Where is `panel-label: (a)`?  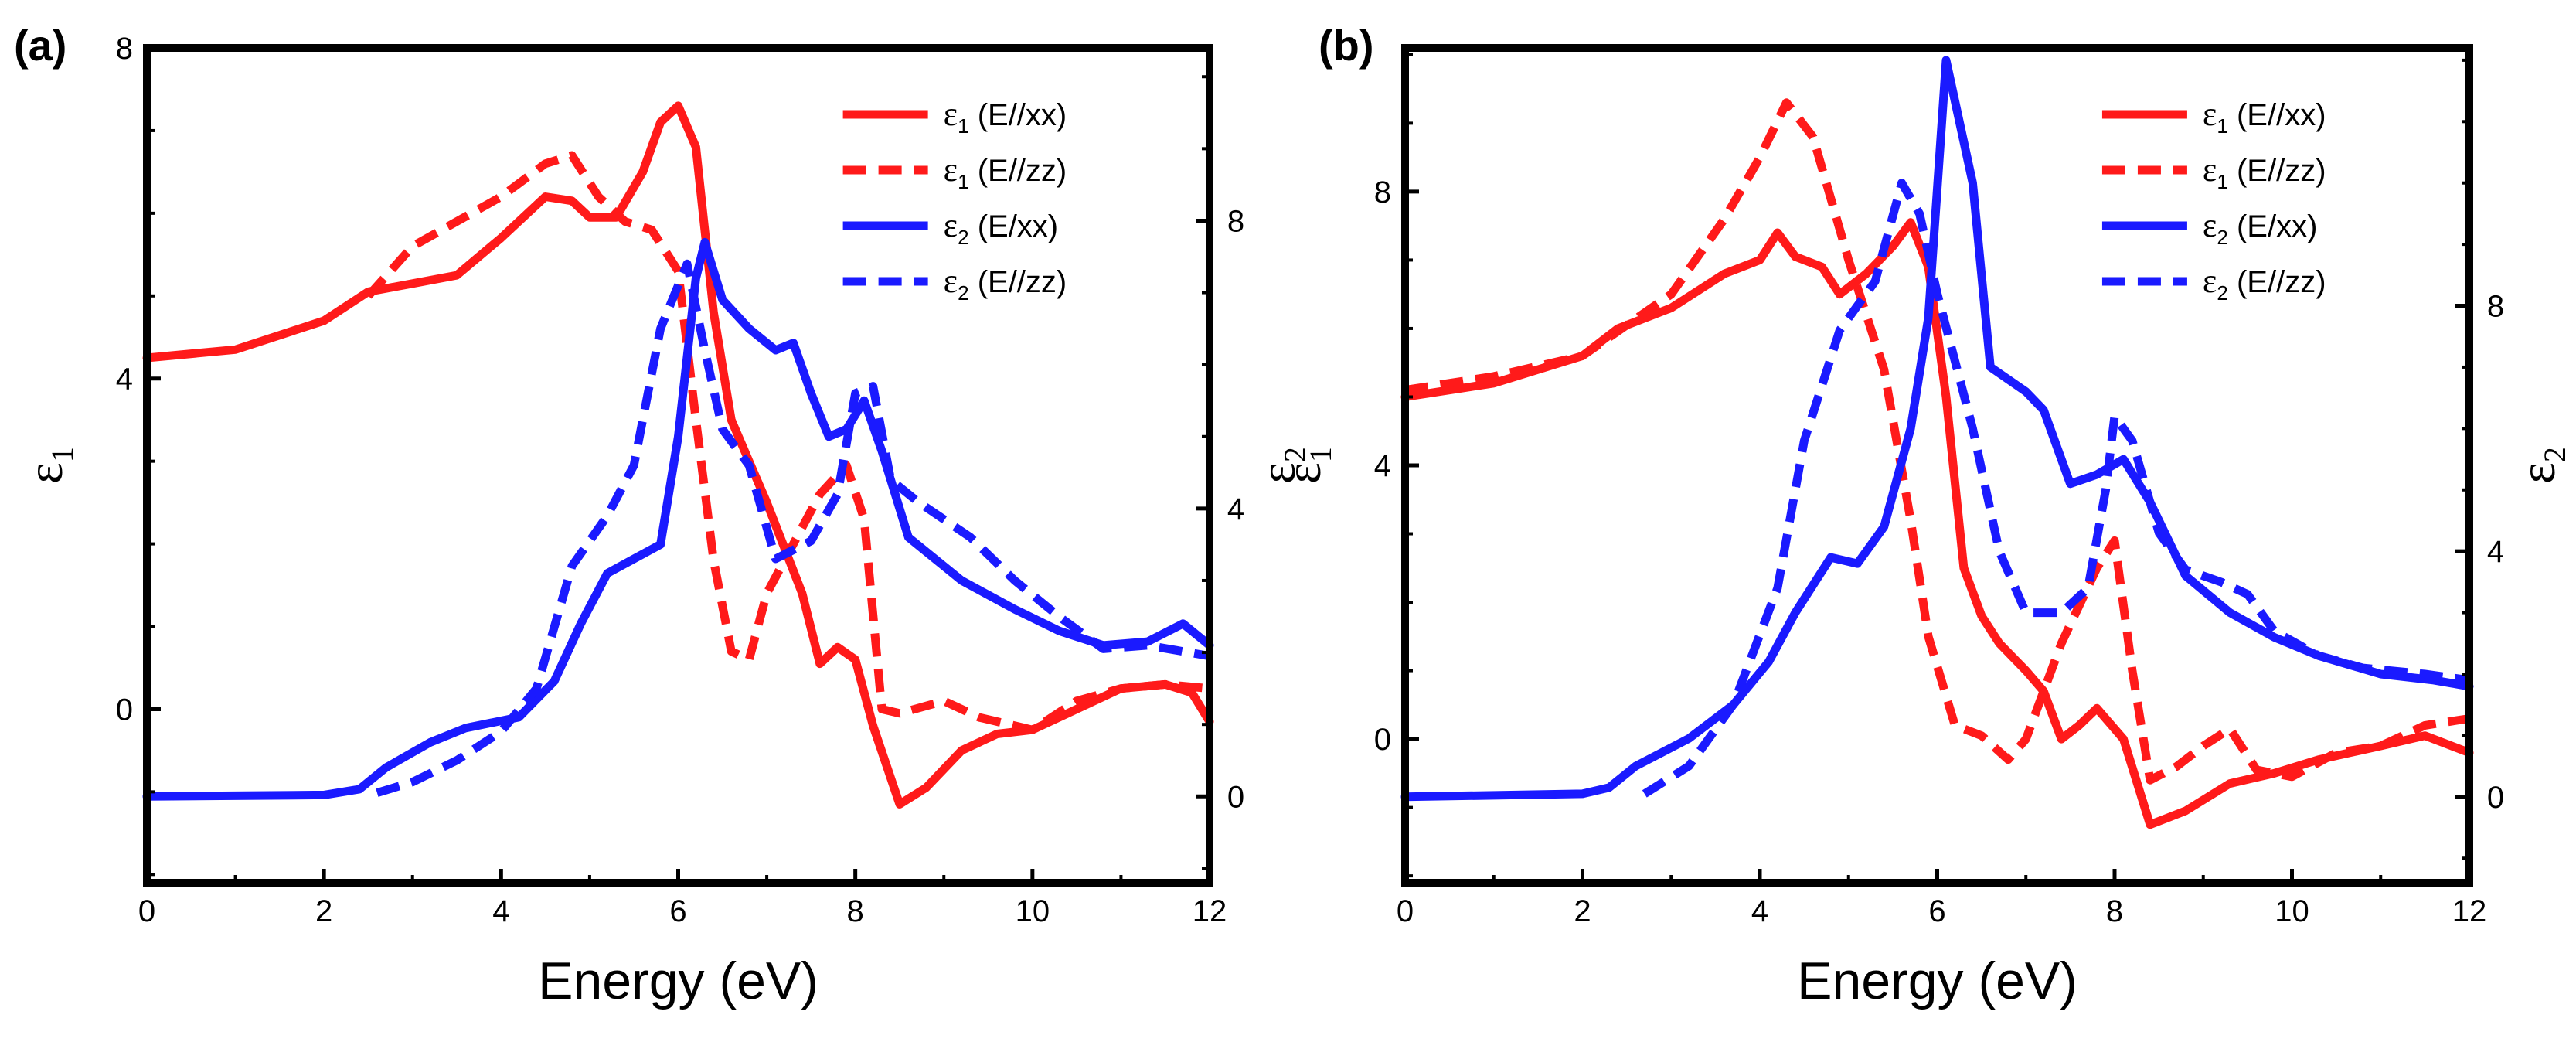
panel-label: (a) is located at coordinates (40, 45).